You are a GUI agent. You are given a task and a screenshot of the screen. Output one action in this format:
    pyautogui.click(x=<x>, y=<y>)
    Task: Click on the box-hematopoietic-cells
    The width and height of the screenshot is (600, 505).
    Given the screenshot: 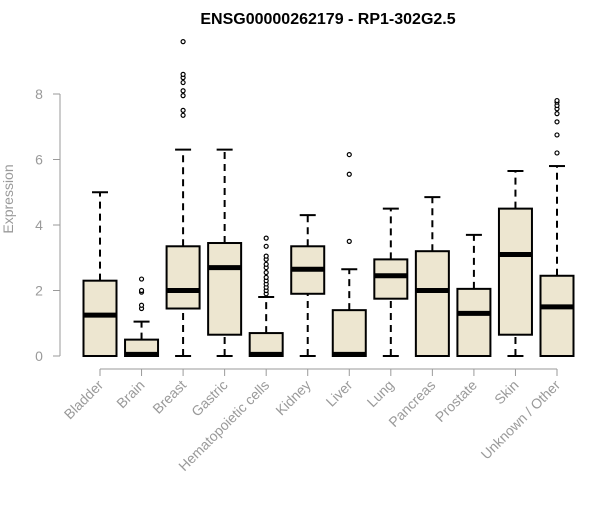 What is the action you would take?
    pyautogui.click(x=266, y=296)
    